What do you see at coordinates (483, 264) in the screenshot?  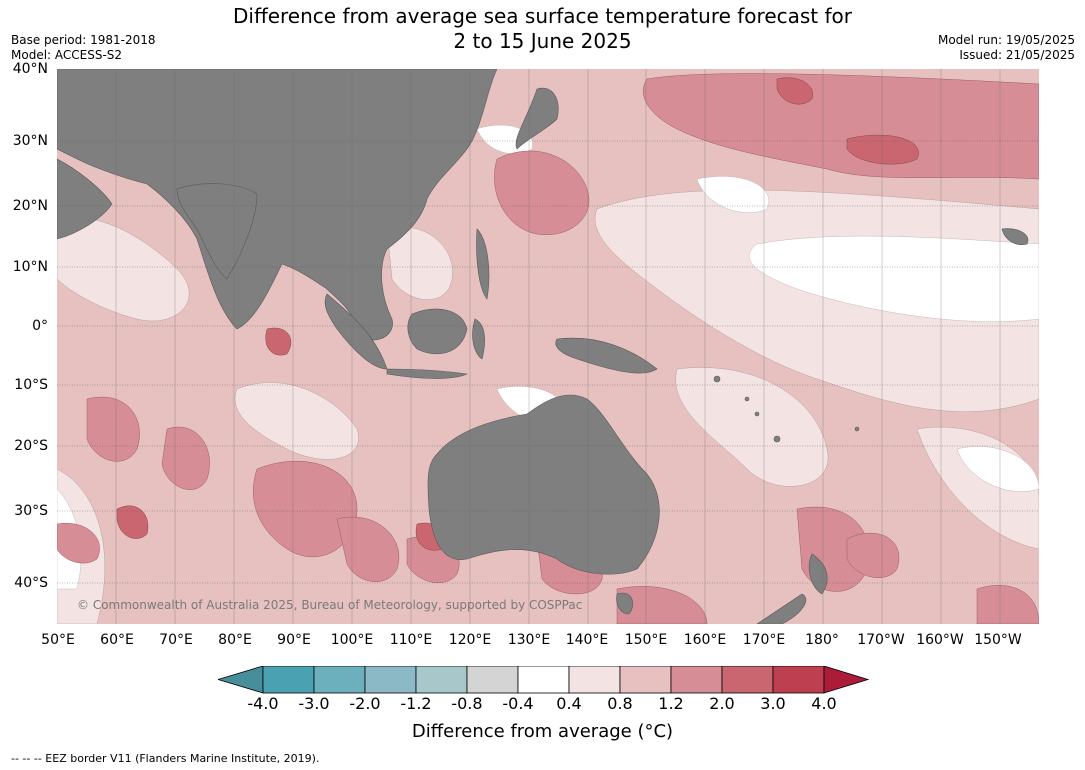 I see `philippines-landmass` at bounding box center [483, 264].